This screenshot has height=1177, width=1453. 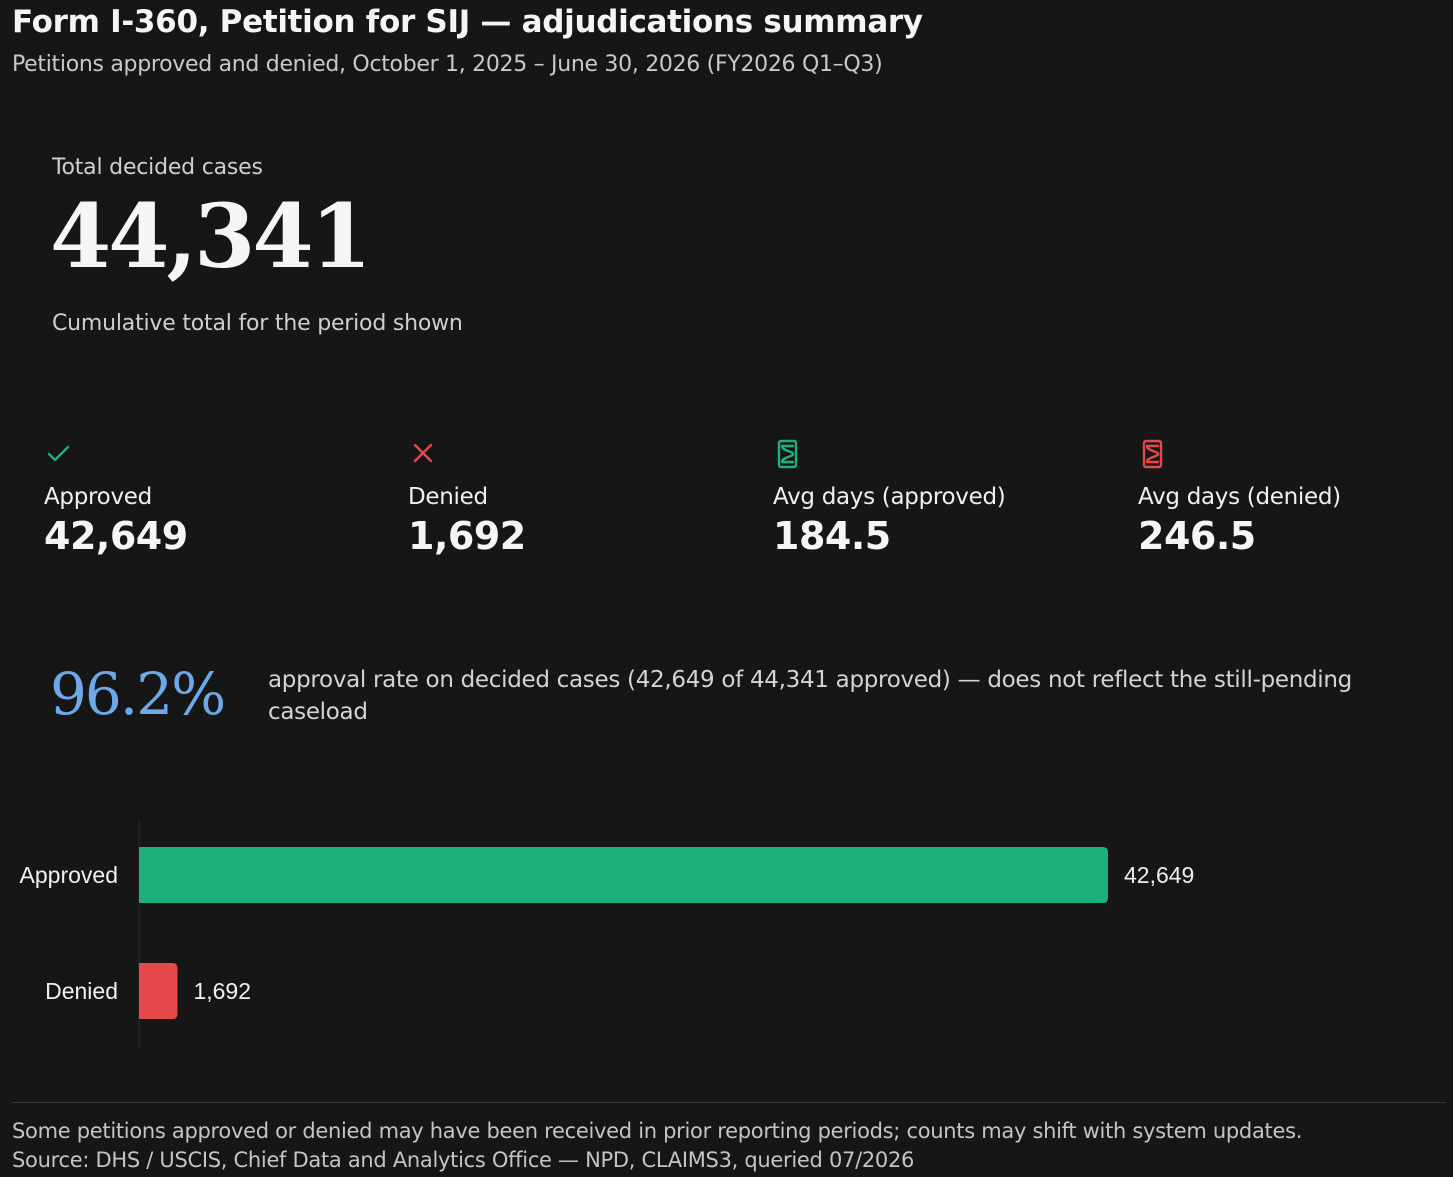 I want to click on kpi-value: 42,649, so click(x=116, y=536).